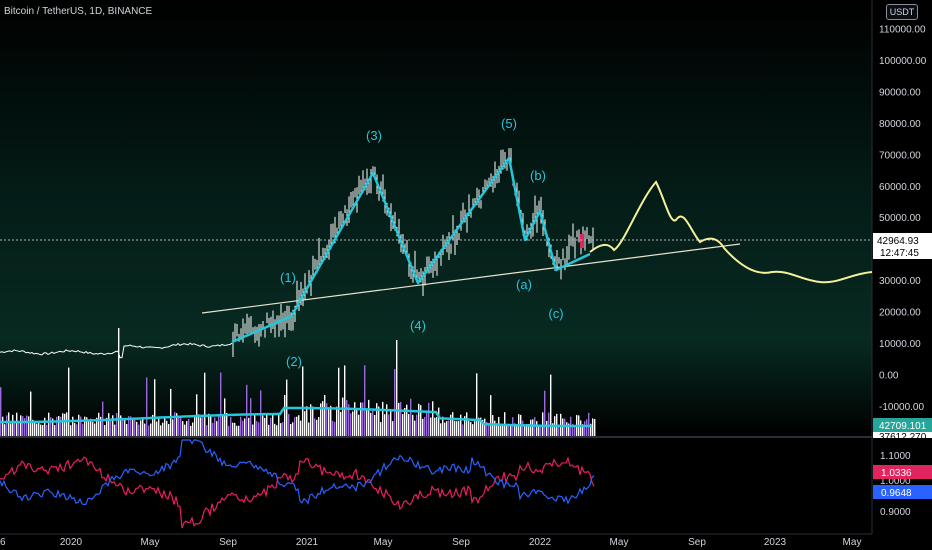  I want to click on bar-countdown: 12:47:45, so click(899, 253).